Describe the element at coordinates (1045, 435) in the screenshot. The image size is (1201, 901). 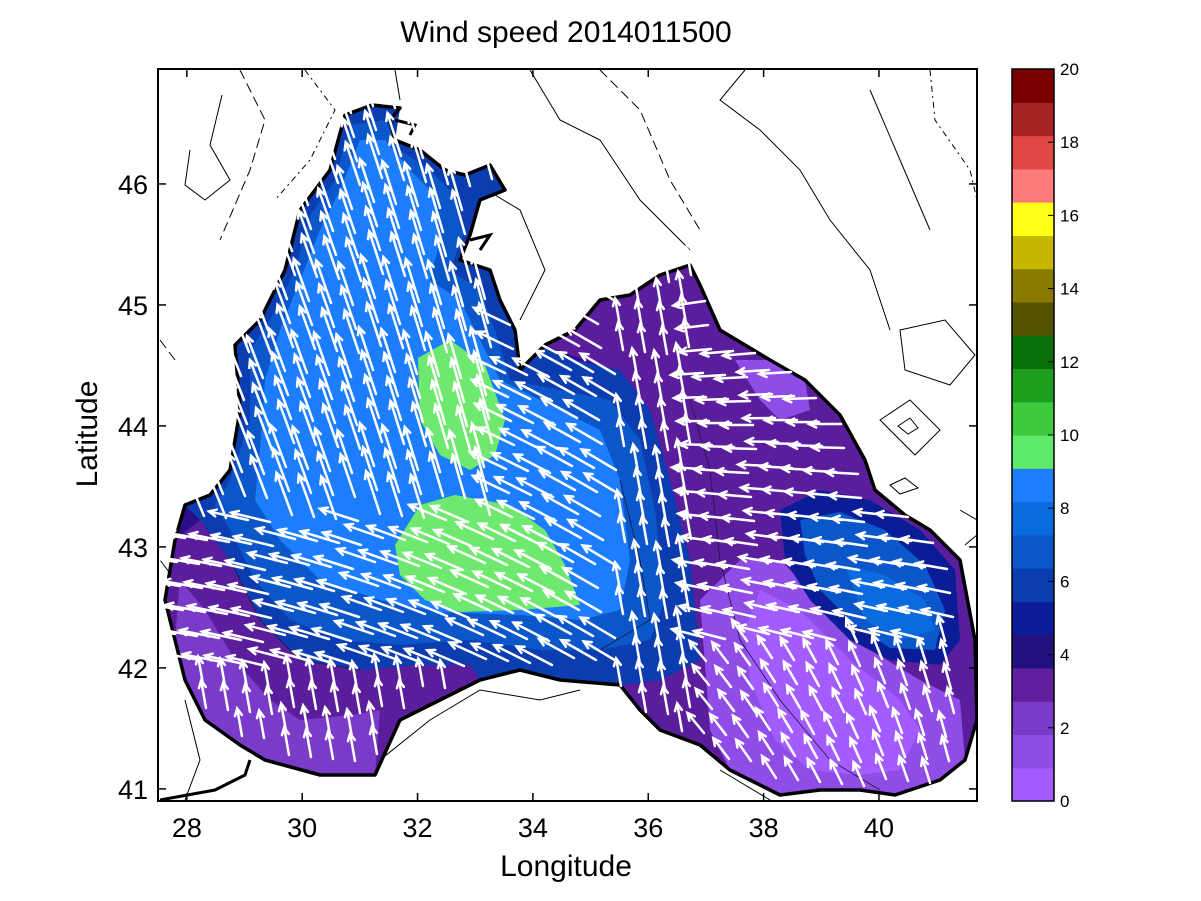
I see `colorbar: 0 2 4 6 8 10 12 14 16 18 20` at that location.